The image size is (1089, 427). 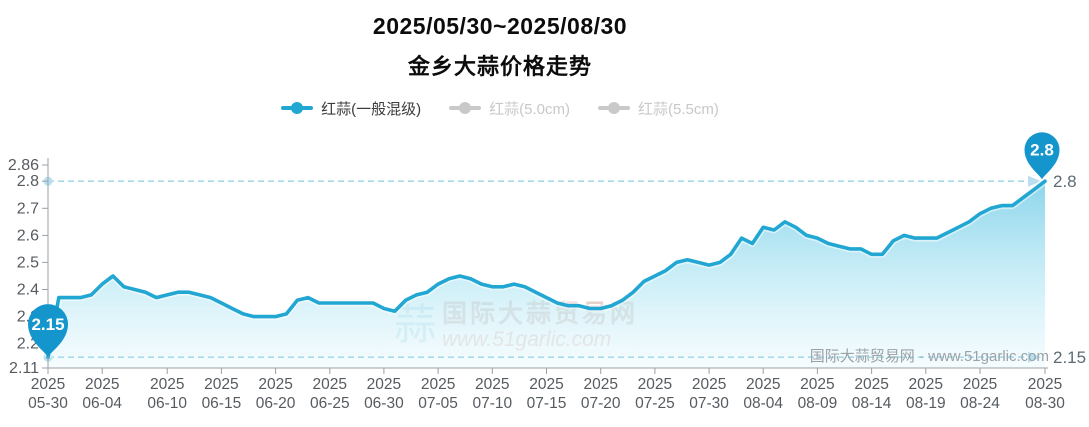 What do you see at coordinates (492, 394) in the screenshot?
I see `x-tick-label: 2025 07-10` at bounding box center [492, 394].